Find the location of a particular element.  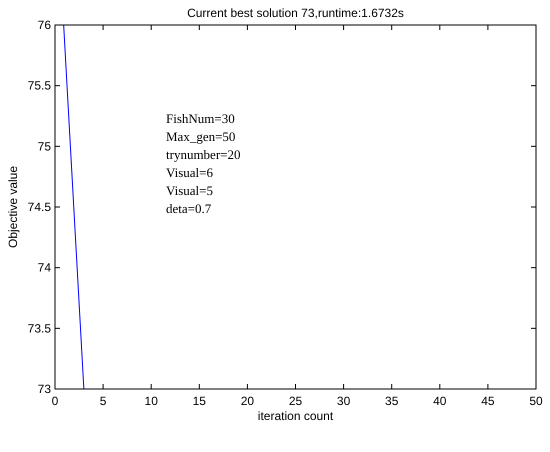

x-tick-label: 10 is located at coordinates (151, 401).